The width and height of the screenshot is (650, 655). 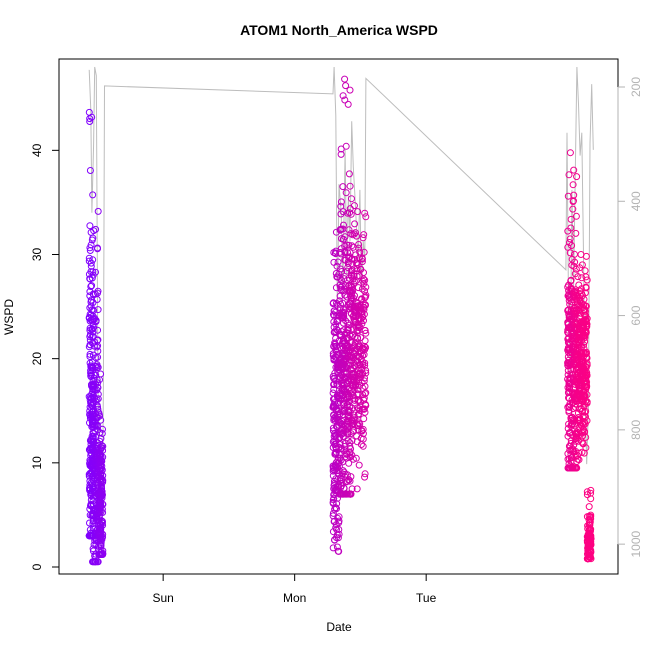 I want to click on right-tick-label: 1000, so click(x=636, y=543).